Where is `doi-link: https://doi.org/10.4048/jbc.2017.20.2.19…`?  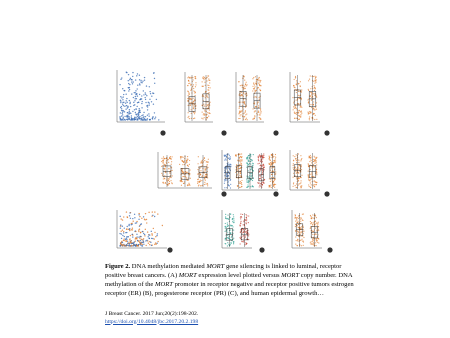
doi-link: https://doi.org/10.4048/jbc.2017.20.2.19… is located at coordinates (152, 321).